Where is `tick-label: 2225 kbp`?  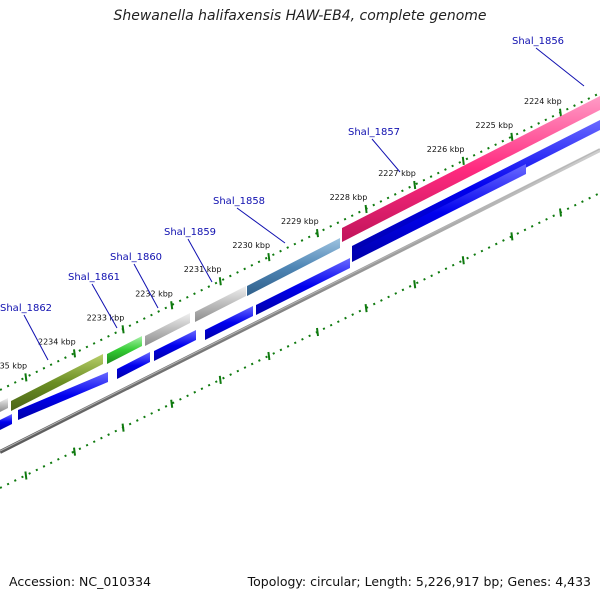 tick-label: 2225 kbp is located at coordinates (494, 125).